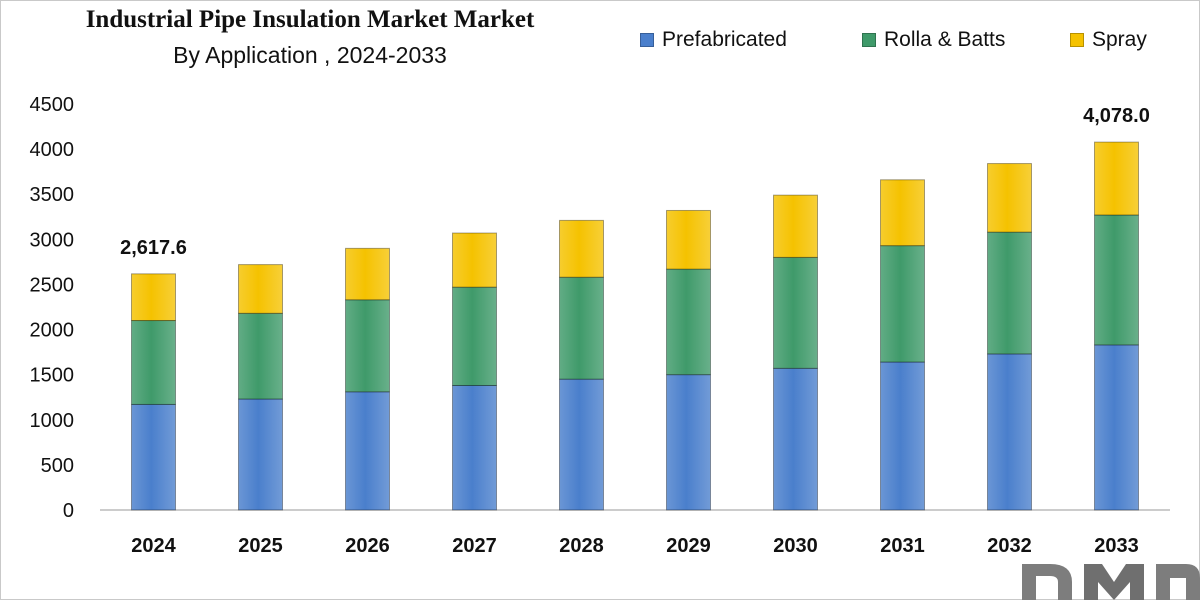 The width and height of the screenshot is (1200, 600). I want to click on y-tick-label: 4000, so click(52, 150).